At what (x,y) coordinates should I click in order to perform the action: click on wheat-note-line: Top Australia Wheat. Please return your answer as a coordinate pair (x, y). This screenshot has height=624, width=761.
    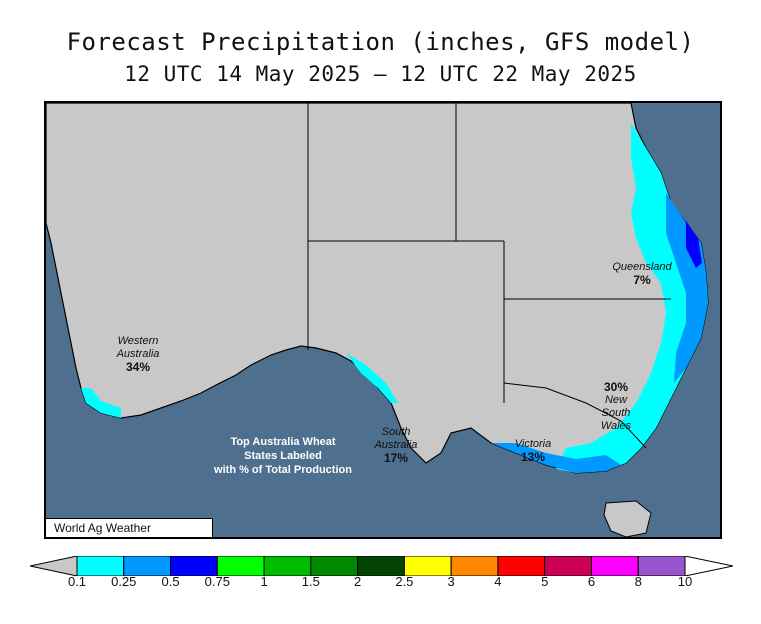
    Looking at the image, I should click on (283, 442).